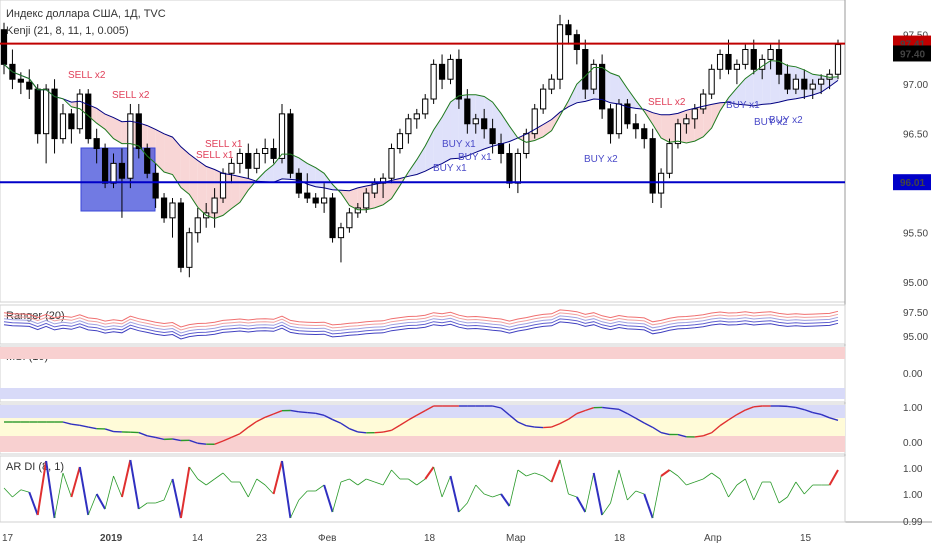 The image size is (932, 550). What do you see at coordinates (912, 53) in the screenshot?
I see `last-price-tag-bg` at bounding box center [912, 53].